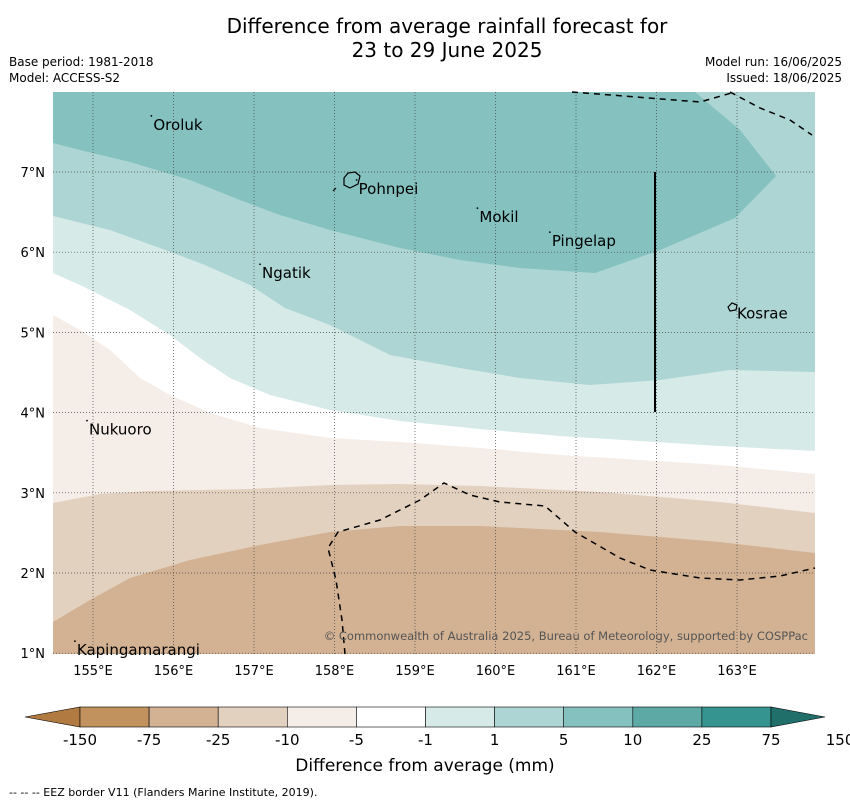 This screenshot has width=850, height=804. Describe the element at coordinates (798, 717) in the screenshot. I see `colorbar-extend-high` at that location.